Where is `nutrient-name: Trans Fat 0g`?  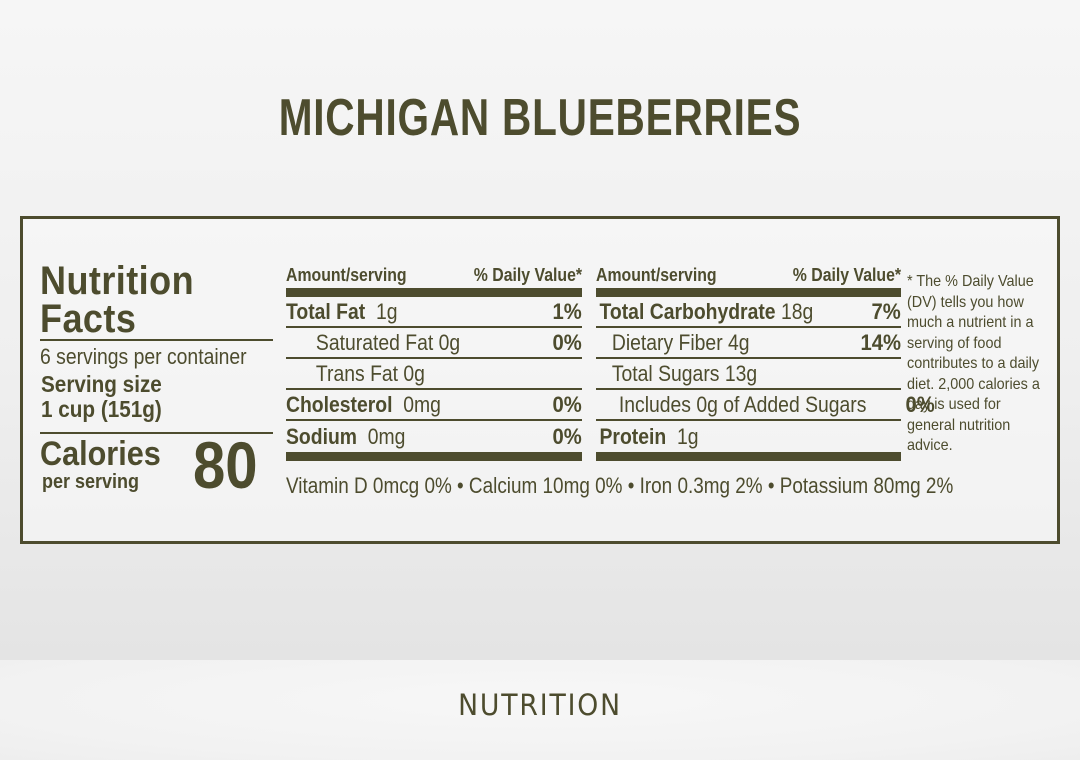
nutrient-name: Trans Fat 0g is located at coordinates (370, 373).